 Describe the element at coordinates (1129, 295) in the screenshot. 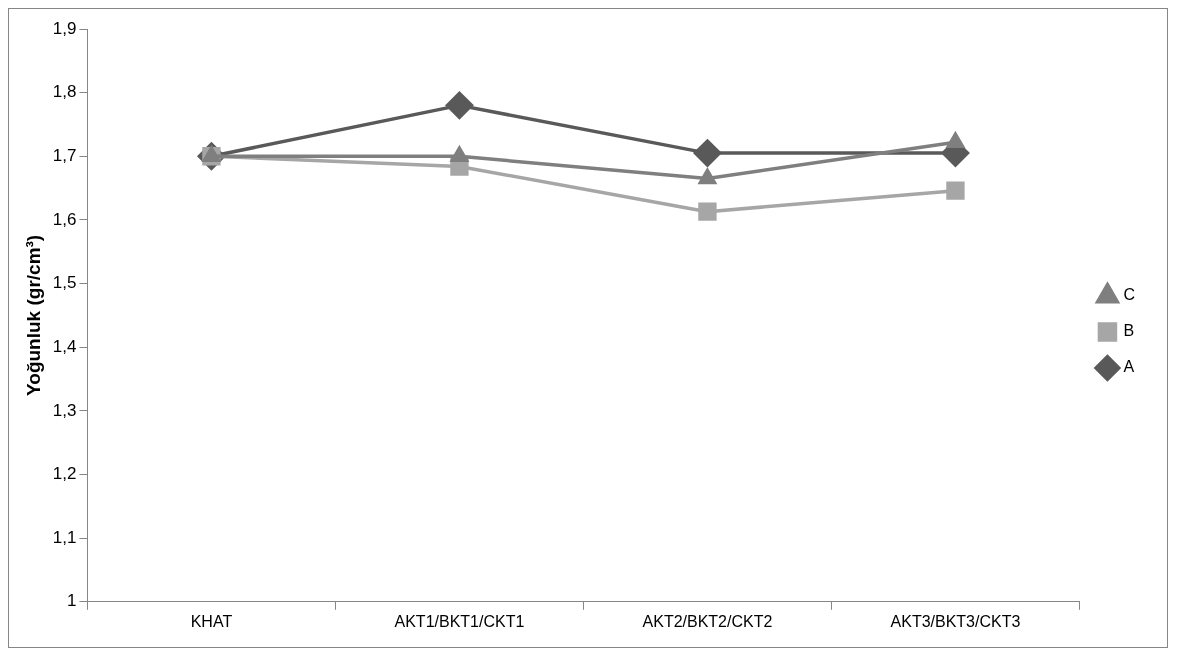

I see `legend-label: C` at that location.